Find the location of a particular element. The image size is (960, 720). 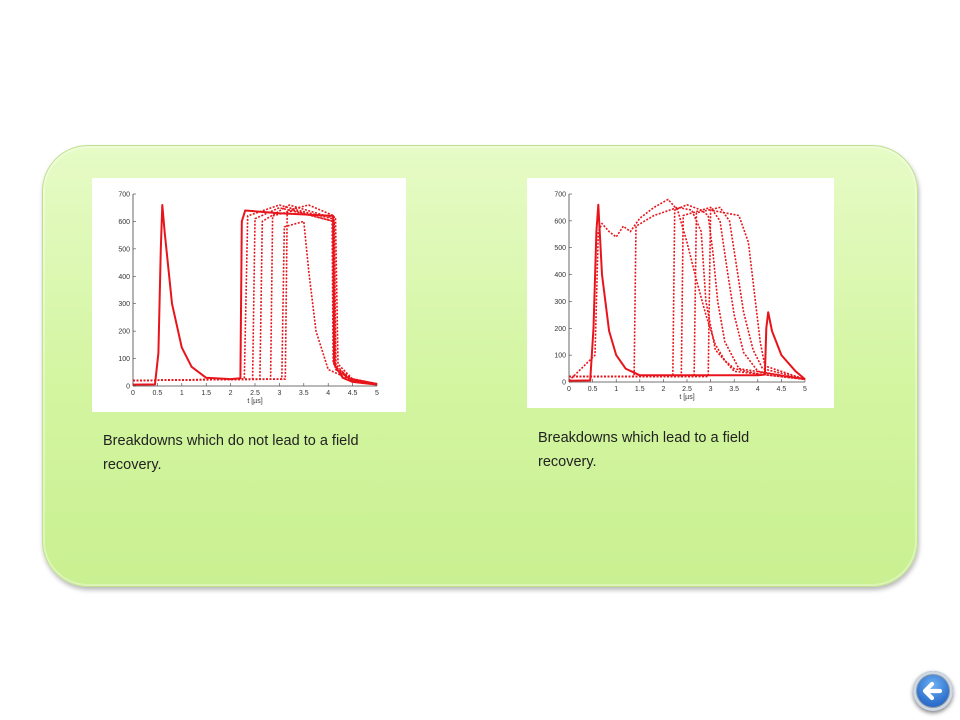

left-chart-y-tick-label: 100 is located at coordinates (124, 359).